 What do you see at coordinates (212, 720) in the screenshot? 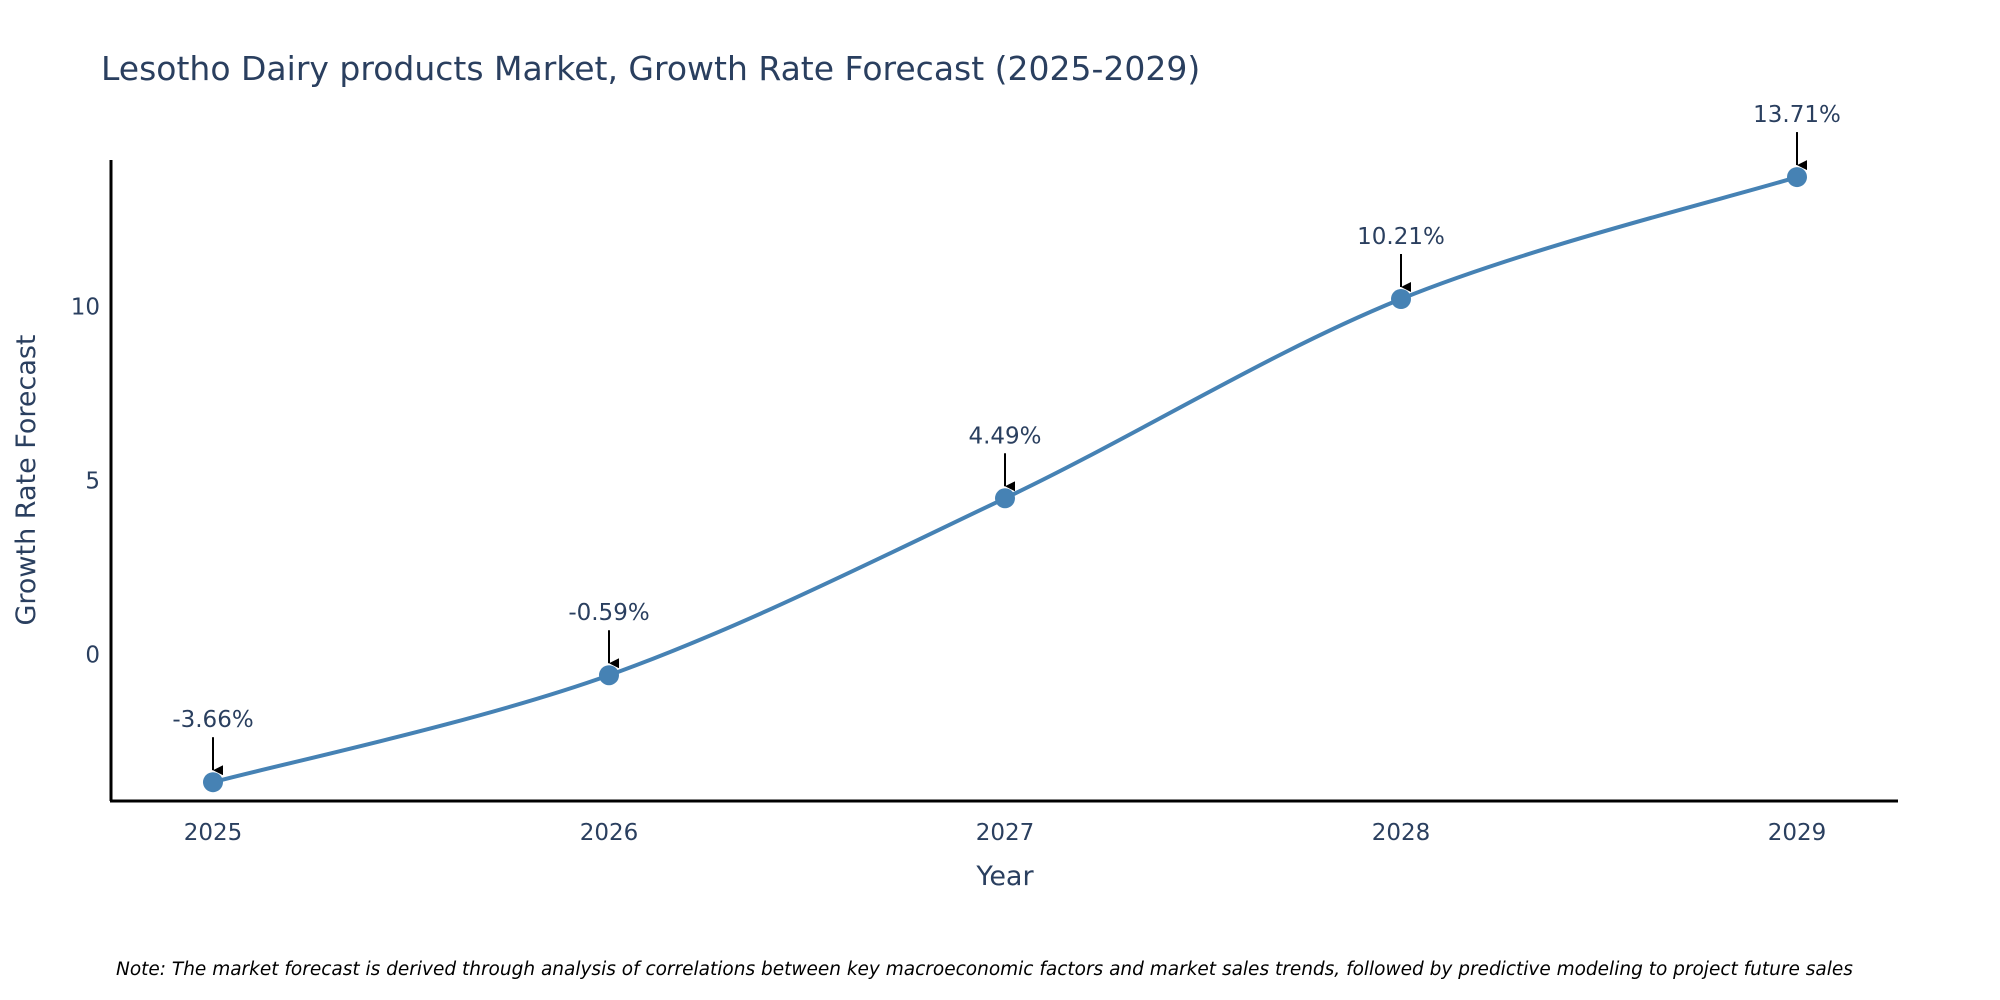
I see `data-label: -3.66%` at bounding box center [212, 720].